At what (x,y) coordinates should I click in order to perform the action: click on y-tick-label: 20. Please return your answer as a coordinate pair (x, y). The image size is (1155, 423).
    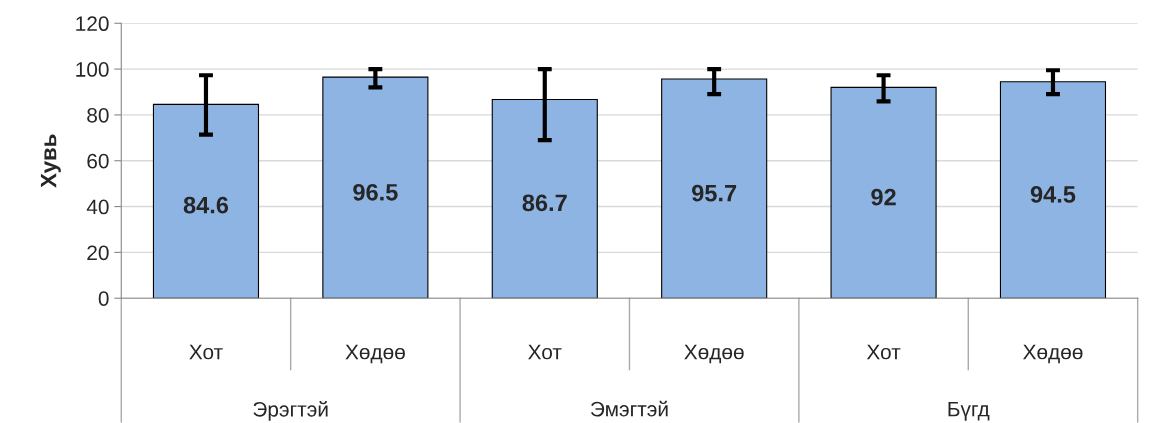
    Looking at the image, I should click on (98, 253).